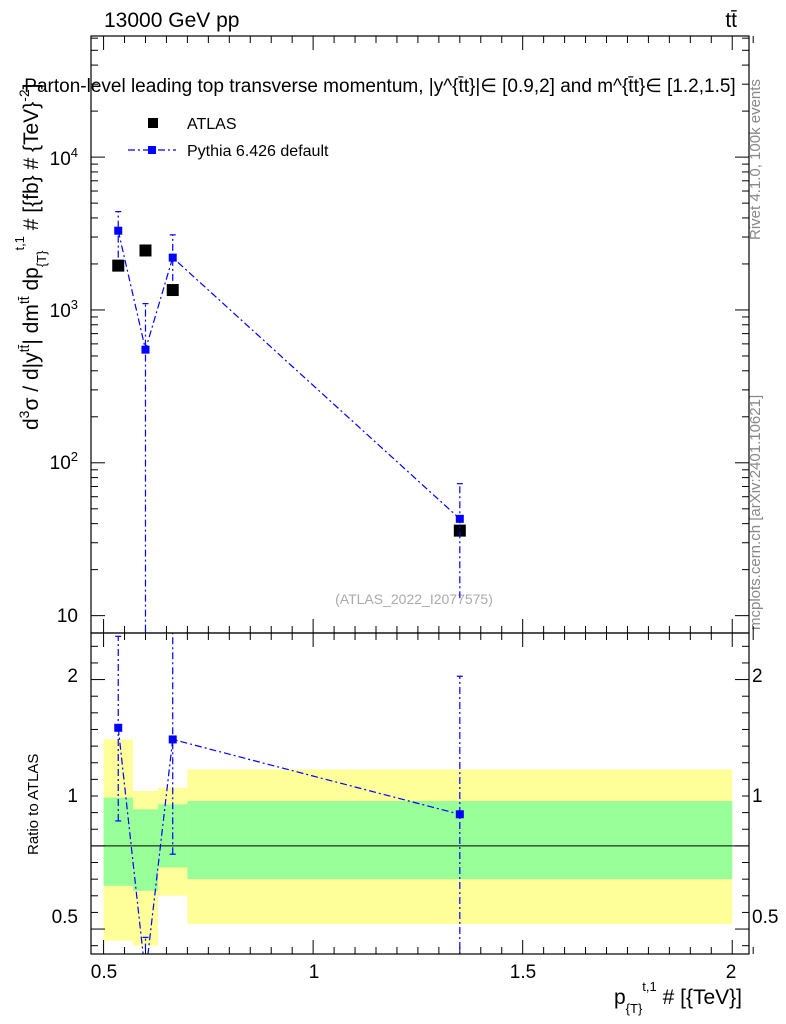 The image size is (786, 1024). Describe the element at coordinates (731, 972) in the screenshot. I see `xtick-label-2: 2` at that location.